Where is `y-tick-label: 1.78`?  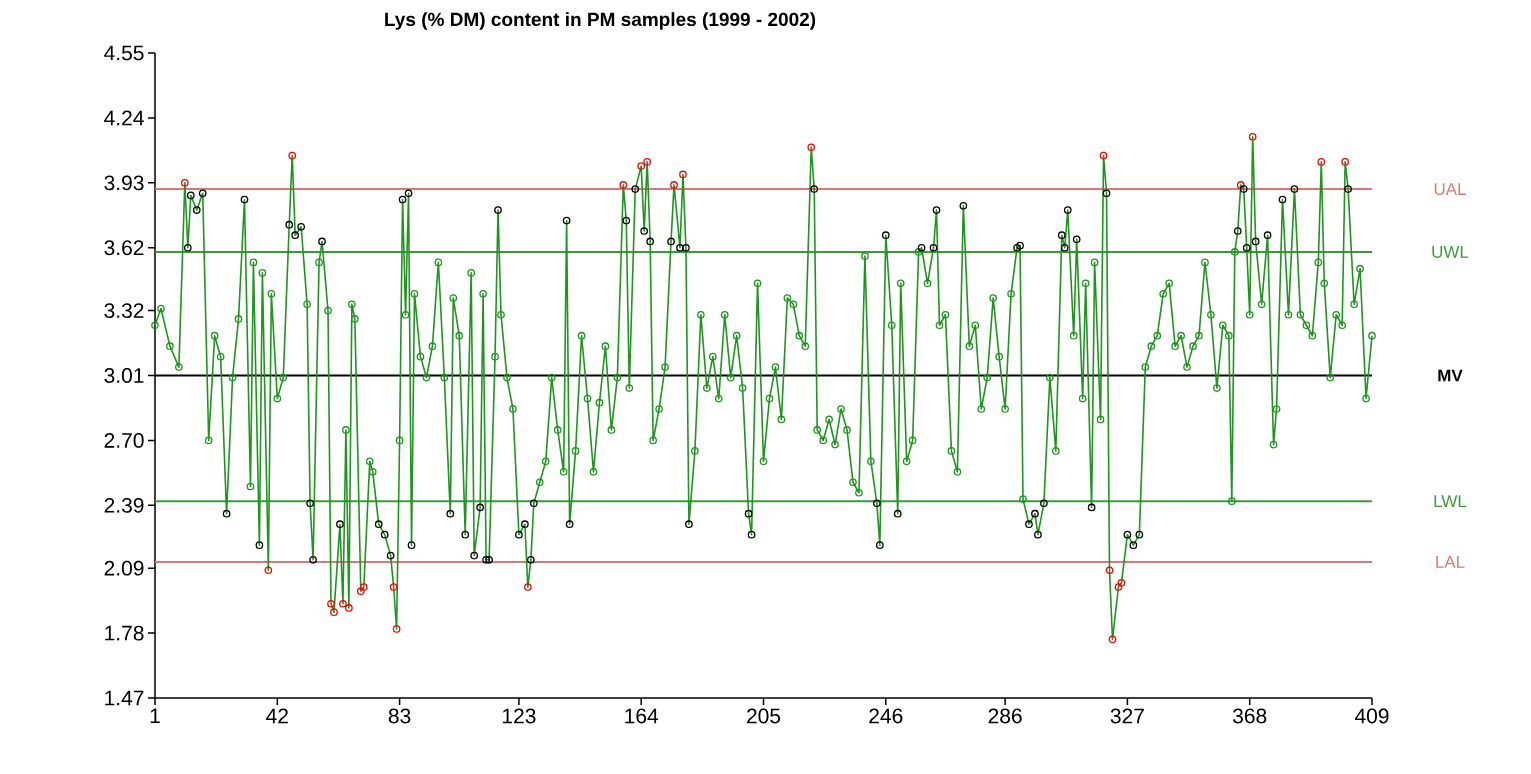 y-tick-label: 1.78 is located at coordinates (124, 633).